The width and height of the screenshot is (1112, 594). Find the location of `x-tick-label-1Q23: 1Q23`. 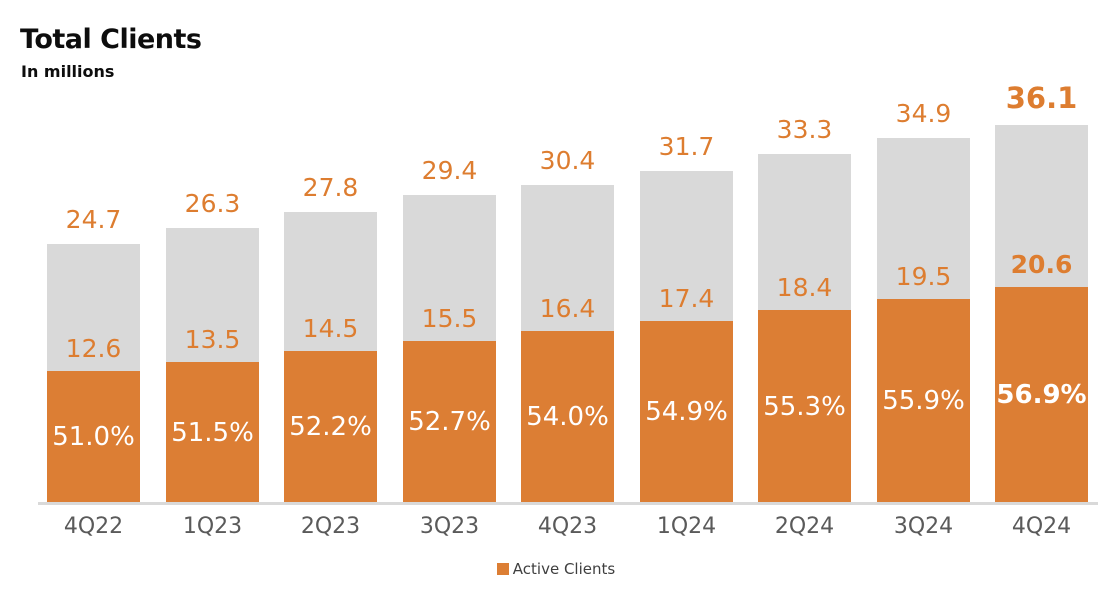

x-tick-label-1Q23: 1Q23 is located at coordinates (212, 526).